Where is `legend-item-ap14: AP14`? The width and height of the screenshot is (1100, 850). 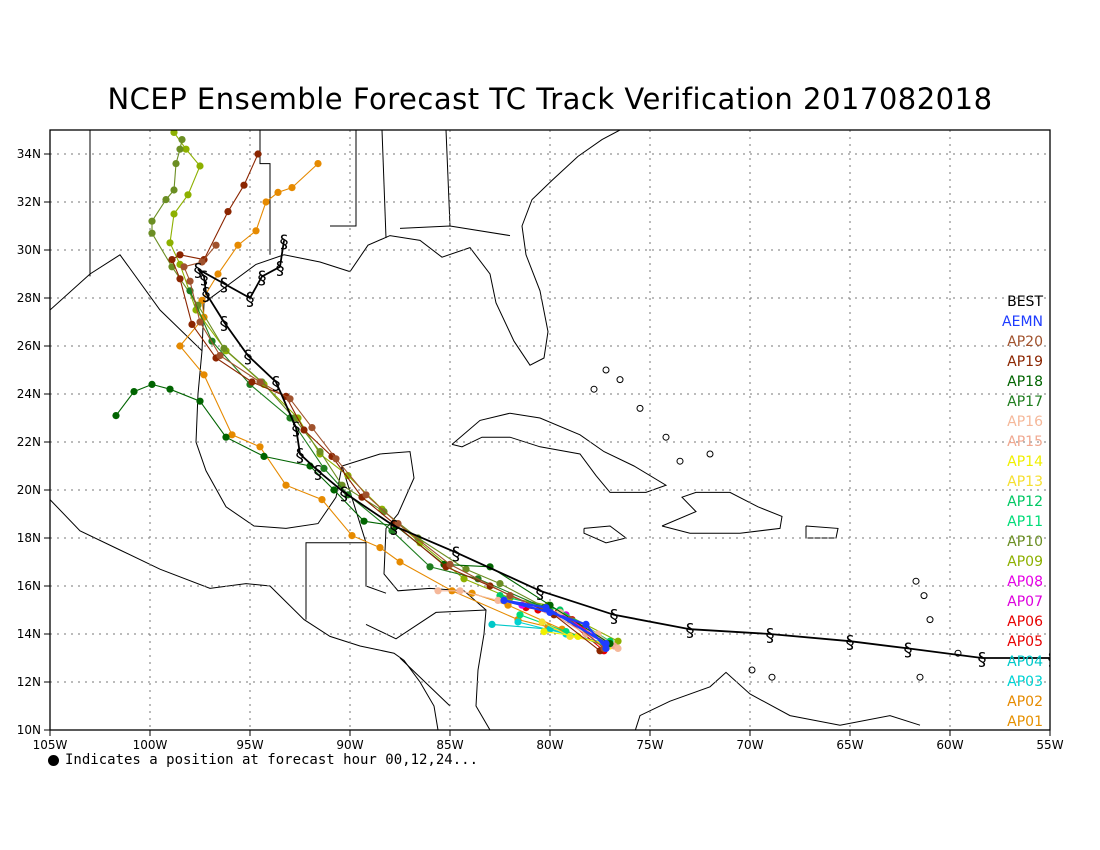
legend-item-ap14: AP14 is located at coordinates (1025, 462).